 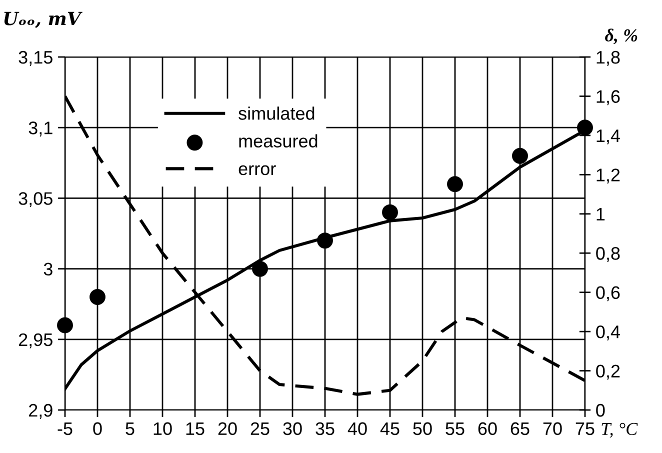 What do you see at coordinates (48, 269) in the screenshot?
I see `y-tick-label: 3` at bounding box center [48, 269].